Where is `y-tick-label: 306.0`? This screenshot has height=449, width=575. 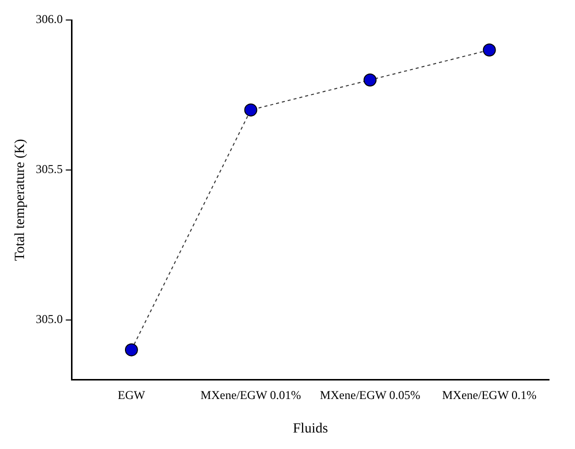 y-tick-label: 306.0 is located at coordinates (49, 19).